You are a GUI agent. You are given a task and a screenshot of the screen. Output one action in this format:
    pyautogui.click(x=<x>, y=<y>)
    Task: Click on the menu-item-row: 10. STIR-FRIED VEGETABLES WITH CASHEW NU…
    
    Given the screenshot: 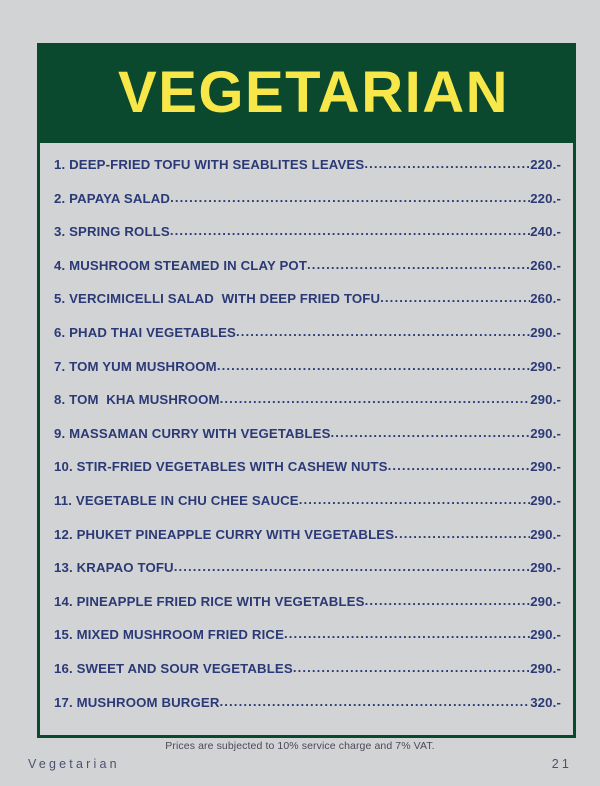 What is the action you would take?
    pyautogui.click(x=307, y=475)
    